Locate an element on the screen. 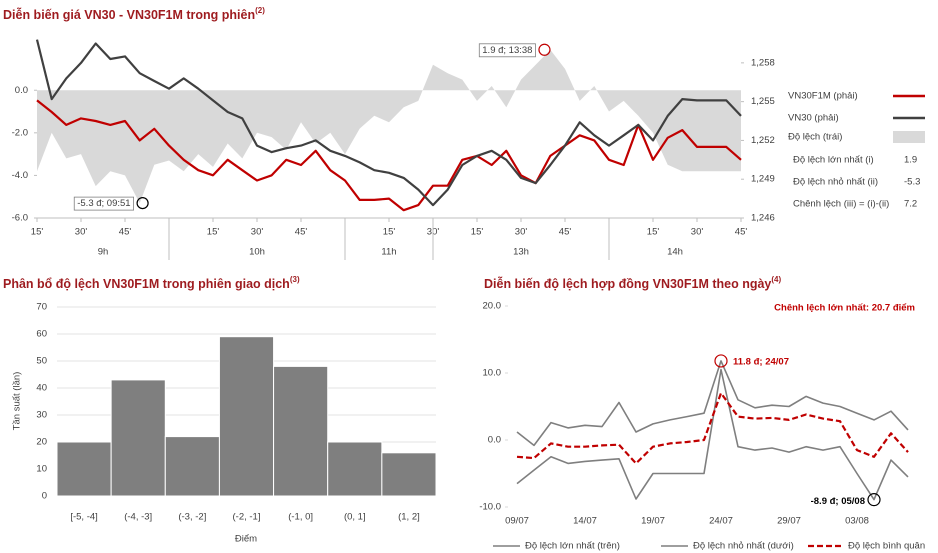 The image size is (938, 553). y2-tick-label: 1,252 is located at coordinates (763, 140).